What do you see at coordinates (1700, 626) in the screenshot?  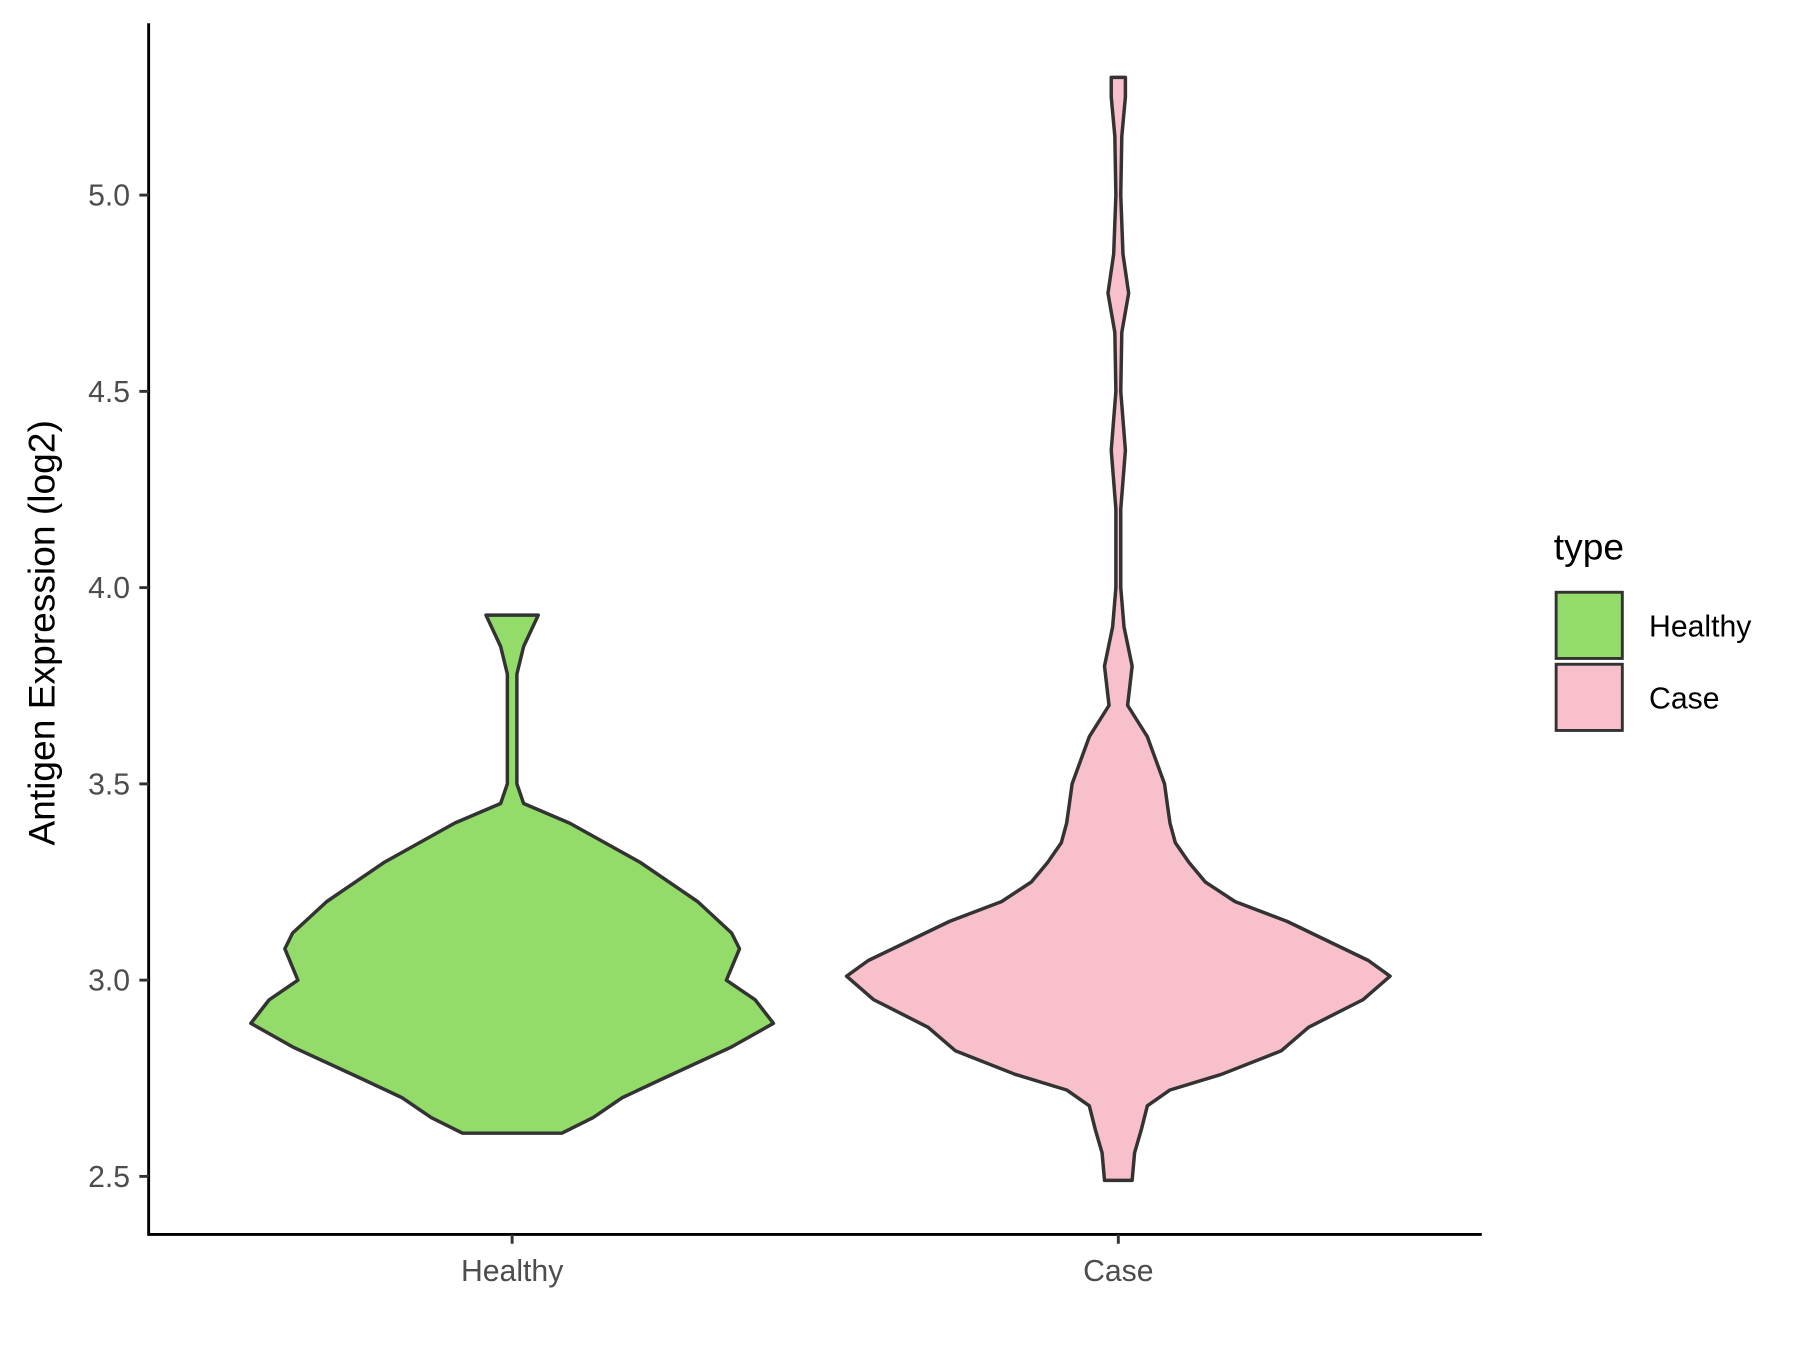 I see `legend-label-healthy: Healthy` at bounding box center [1700, 626].